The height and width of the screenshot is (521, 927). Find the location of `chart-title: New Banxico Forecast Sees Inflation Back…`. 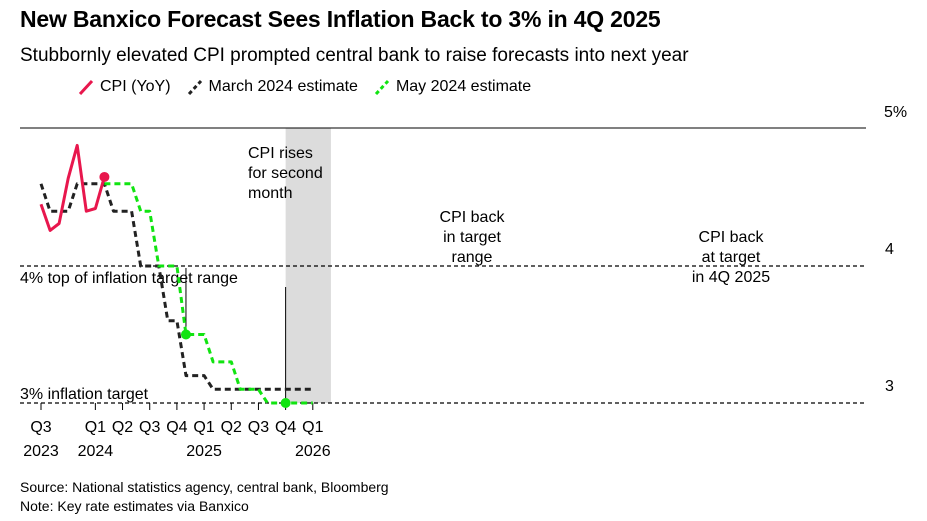

chart-title: New Banxico Forecast Sees Inflation Back… is located at coordinates (340, 19).